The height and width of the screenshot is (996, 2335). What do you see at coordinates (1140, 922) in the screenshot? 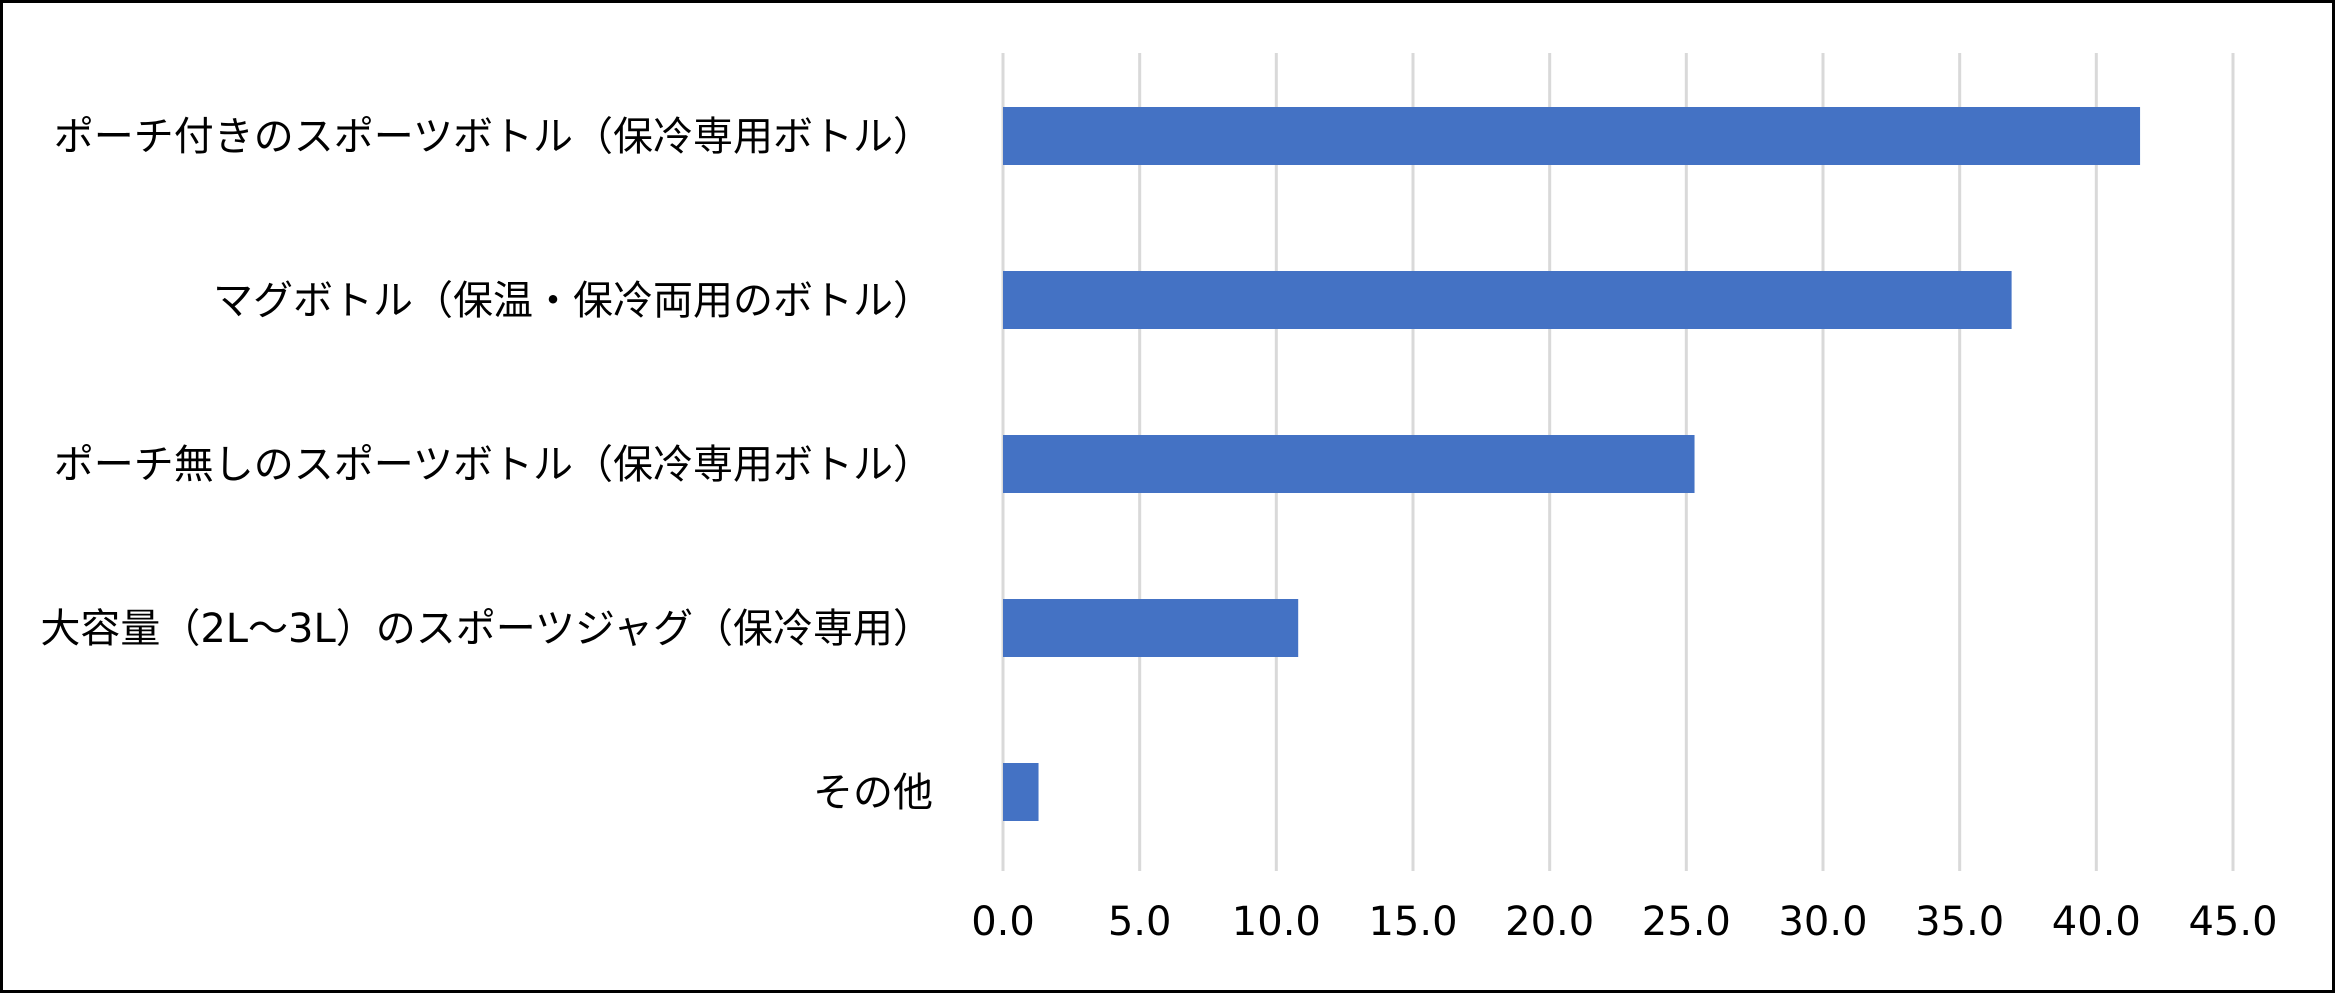
I see `x-tick-label: 5.0` at bounding box center [1140, 922].